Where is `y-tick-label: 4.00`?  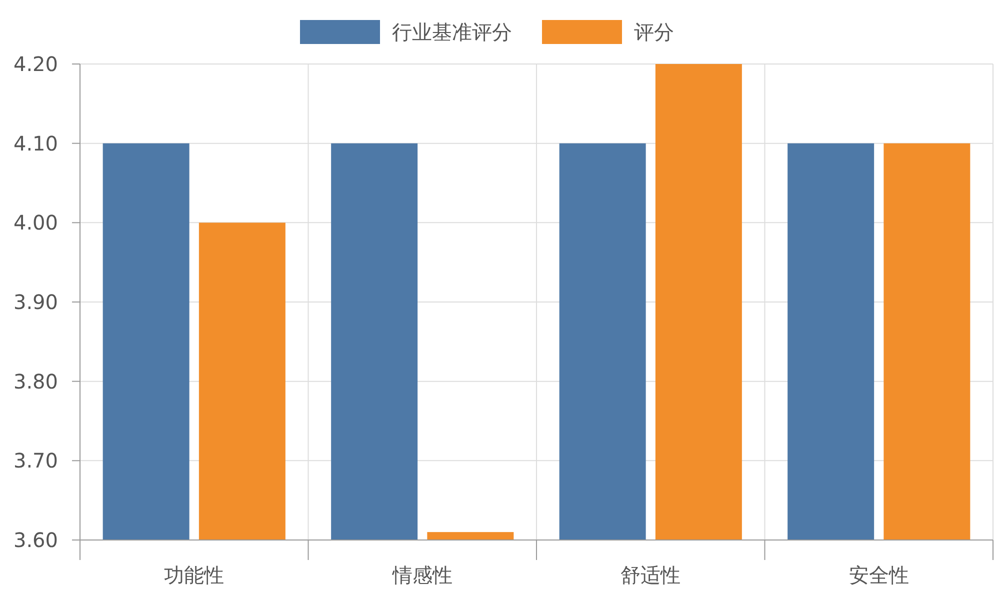 y-tick-label: 4.00 is located at coordinates (35, 222).